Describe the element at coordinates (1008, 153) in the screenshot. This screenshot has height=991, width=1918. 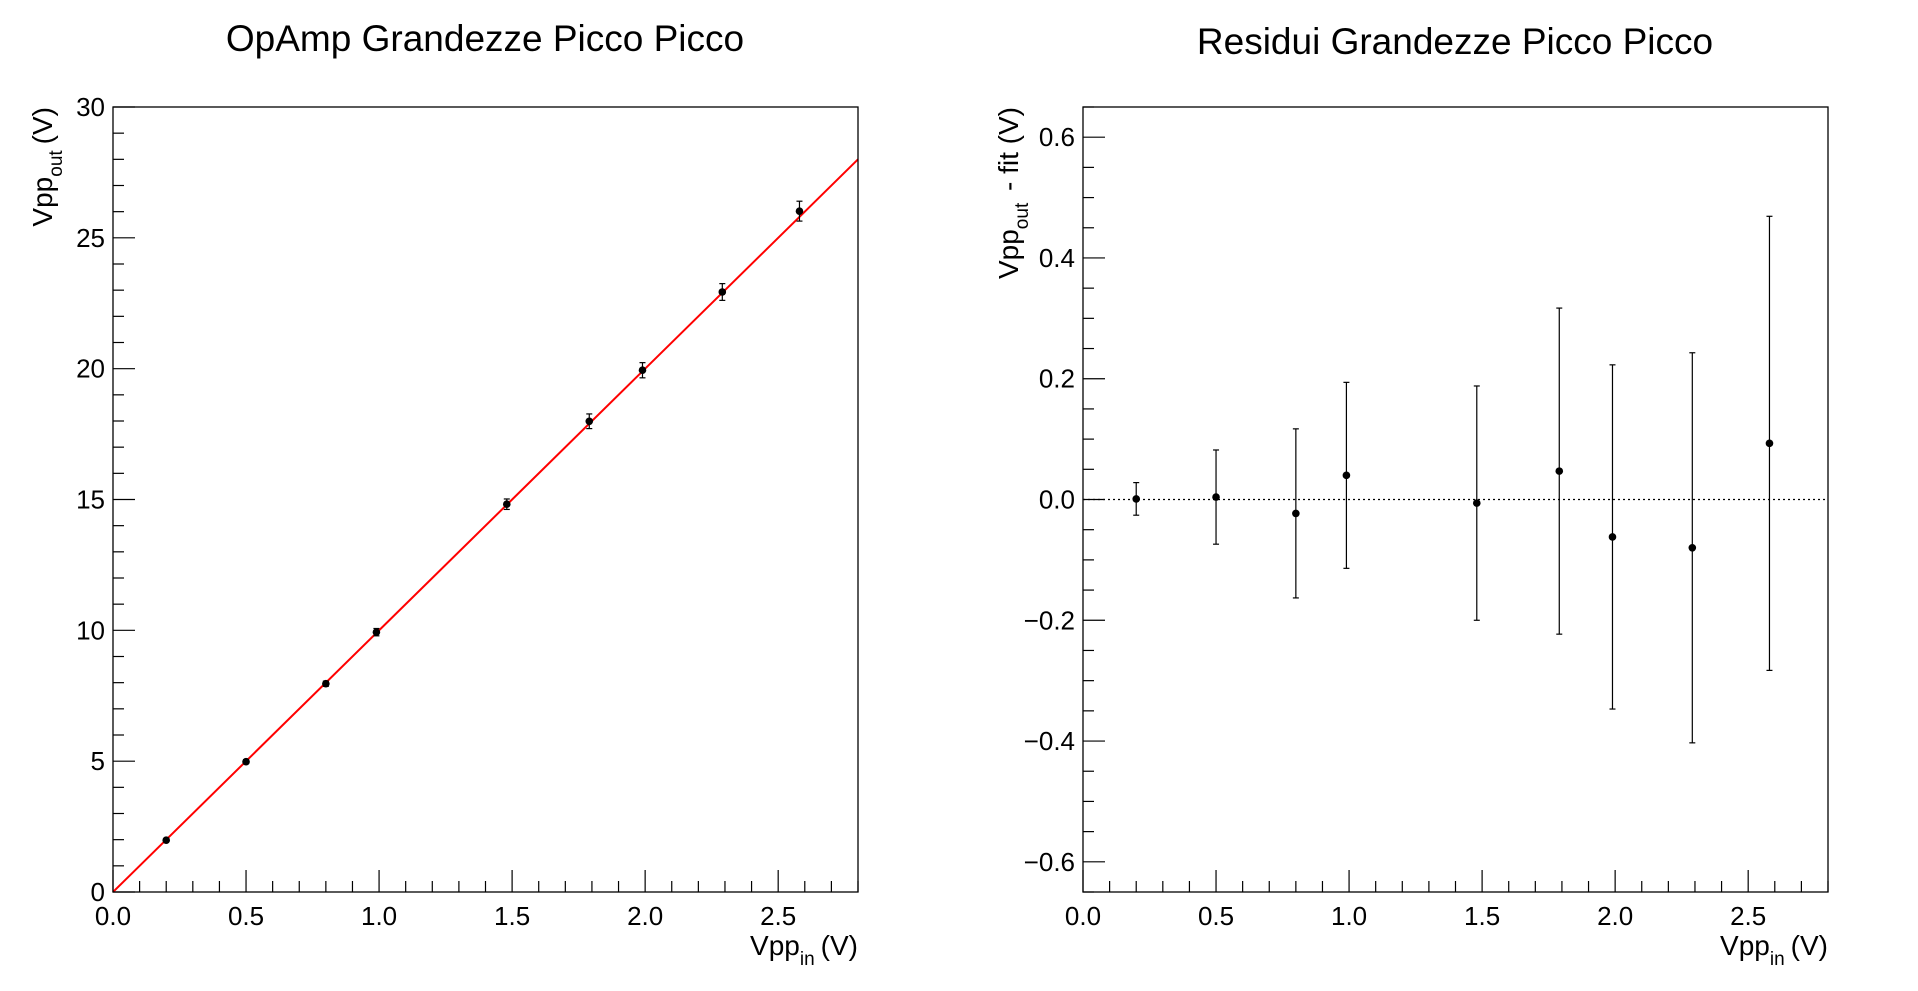
I see `right-y-label-unit: - fit (V)` at that location.